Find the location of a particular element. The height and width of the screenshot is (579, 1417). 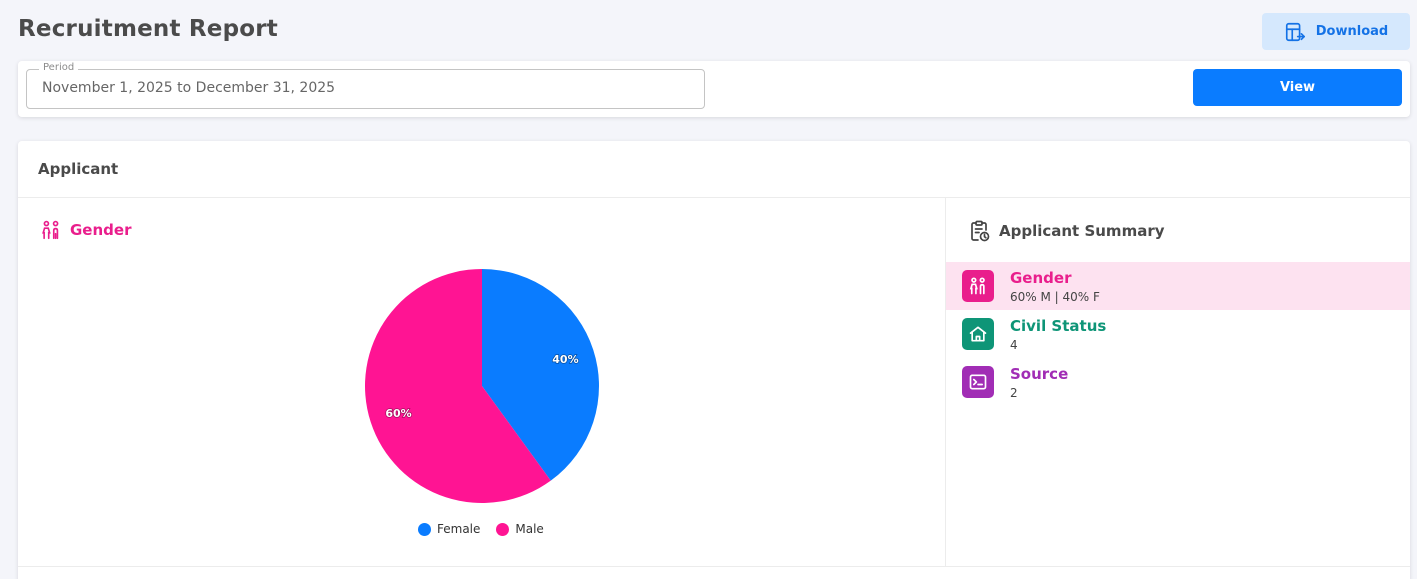

summary-item-civil-status: Civil Status 4 is located at coordinates (1178, 334).